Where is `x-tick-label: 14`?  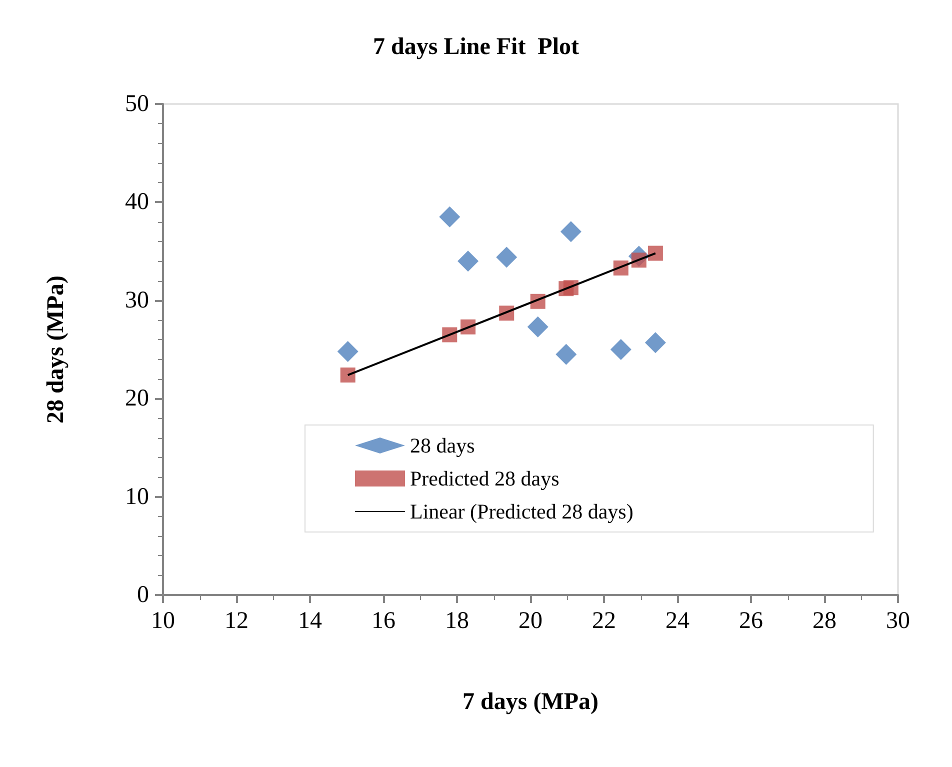 x-tick-label: 14 is located at coordinates (310, 621).